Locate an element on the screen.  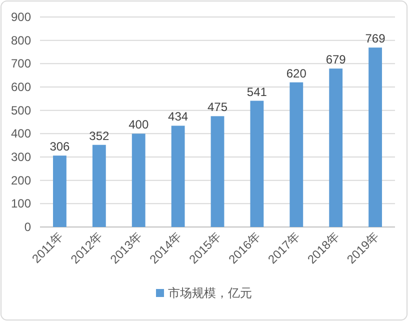
data-label: 475 is located at coordinates (217, 107).